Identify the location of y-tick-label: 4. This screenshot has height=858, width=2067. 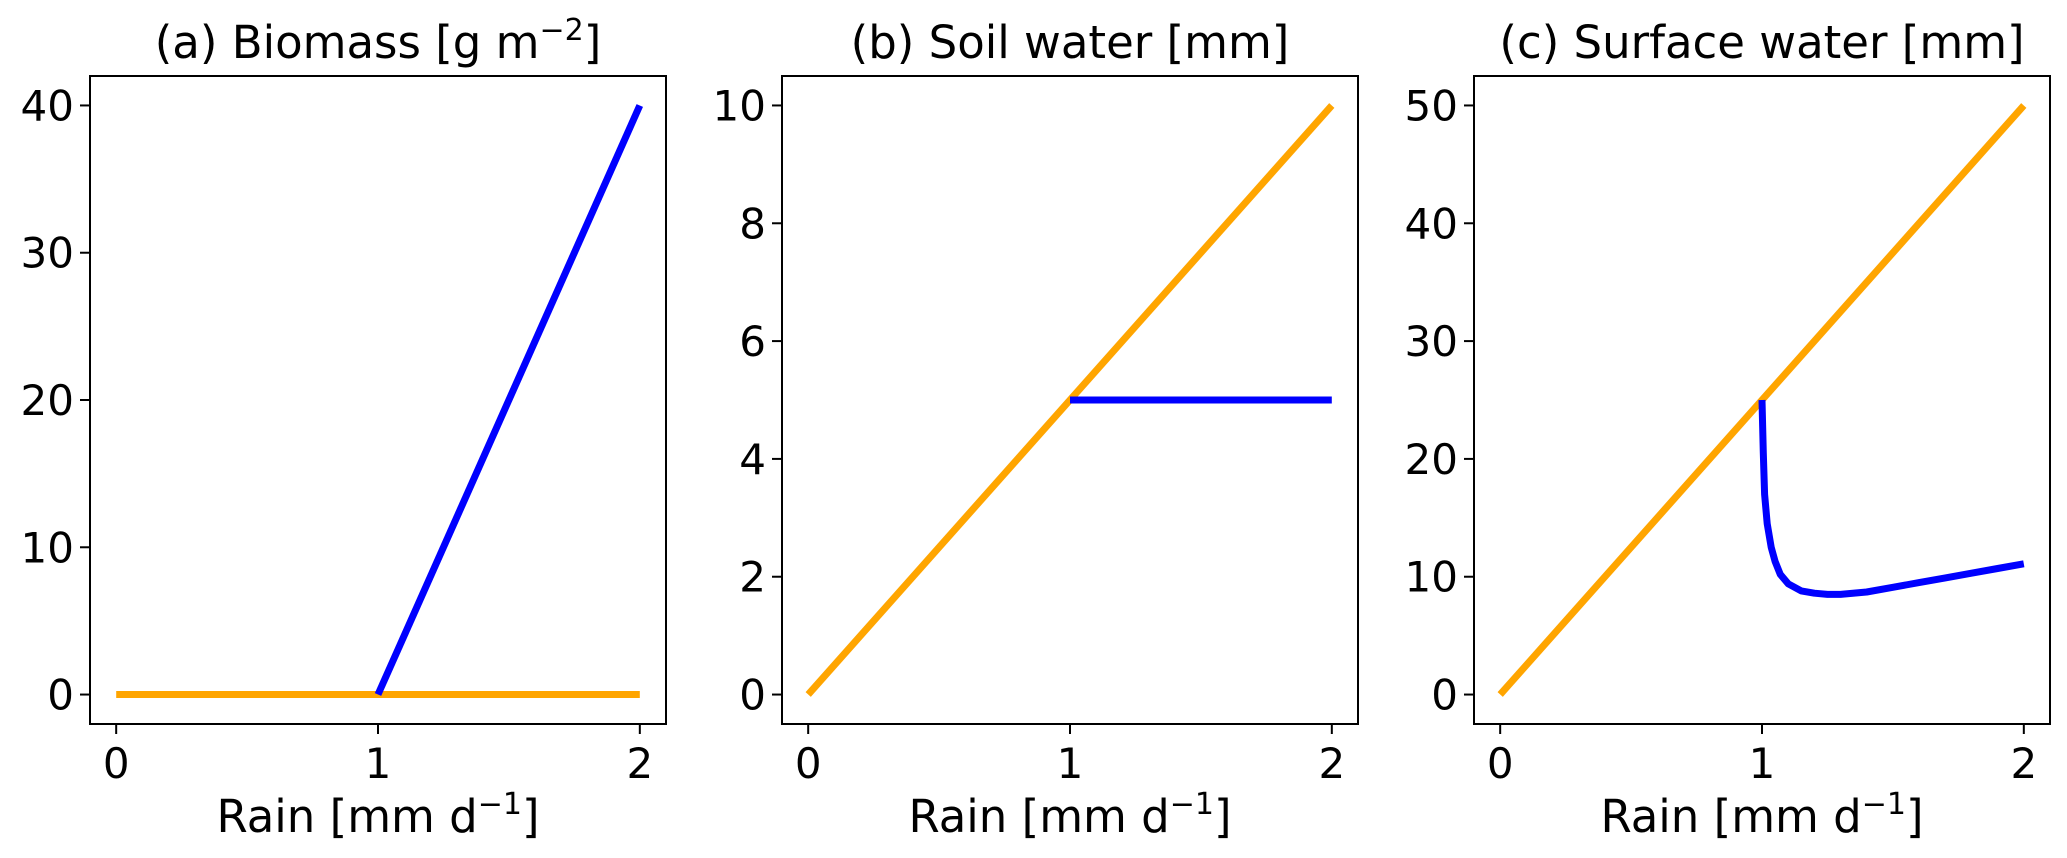
(752, 459).